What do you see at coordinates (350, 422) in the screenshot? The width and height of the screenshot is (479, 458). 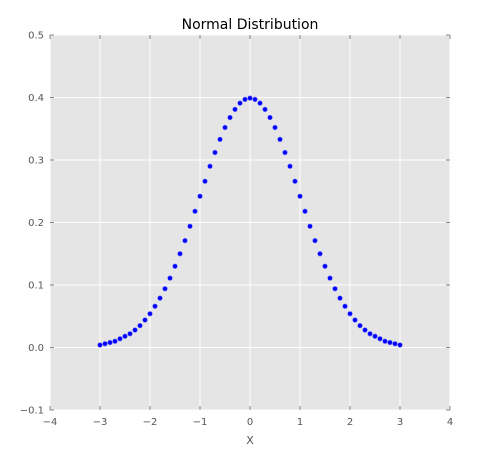 I see `x-tick-label: 2` at bounding box center [350, 422].